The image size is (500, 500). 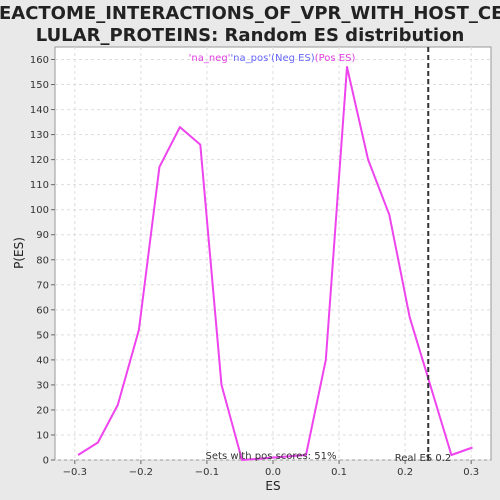 I want to click on y-tick-label: 120, so click(x=39, y=160).